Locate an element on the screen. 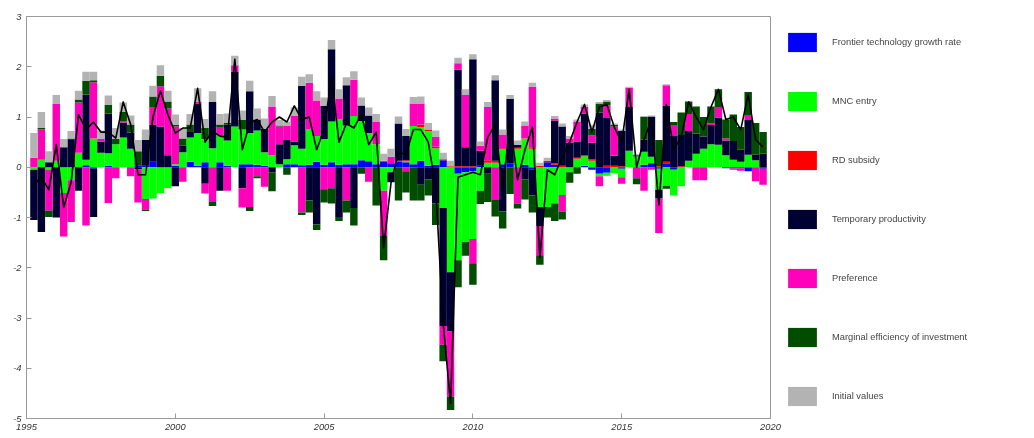 The width and height of the screenshot is (1034, 438). y-tick-label: 0 is located at coordinates (19, 167).